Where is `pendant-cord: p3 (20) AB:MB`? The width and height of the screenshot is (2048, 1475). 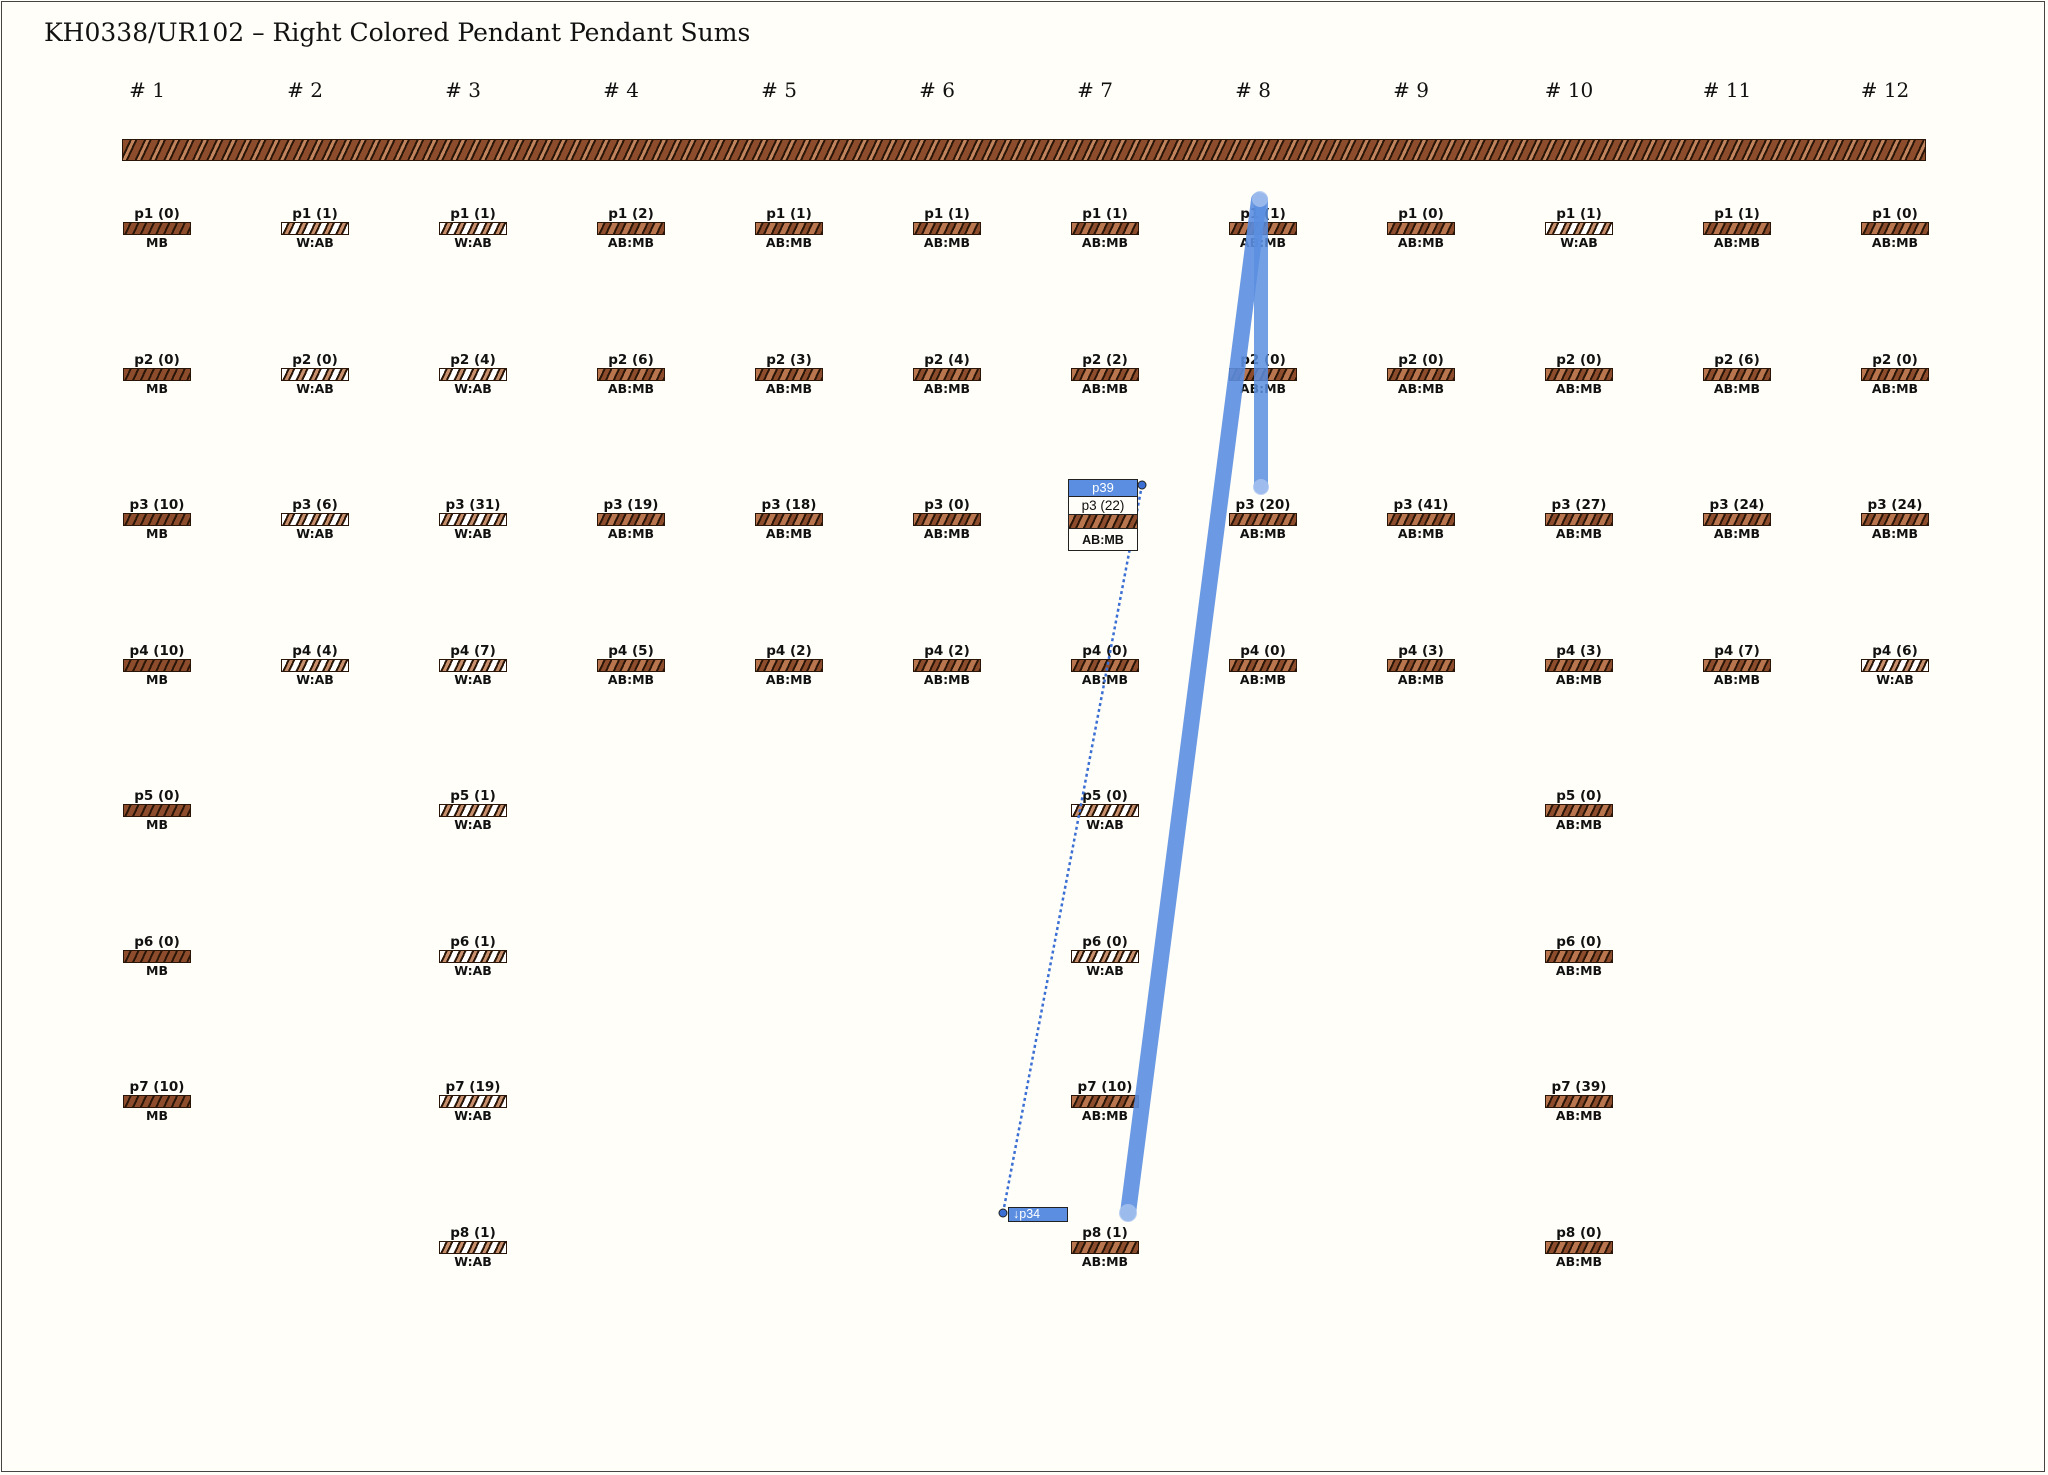
pendant-cord: p3 (20) AB:MB is located at coordinates (1263, 519).